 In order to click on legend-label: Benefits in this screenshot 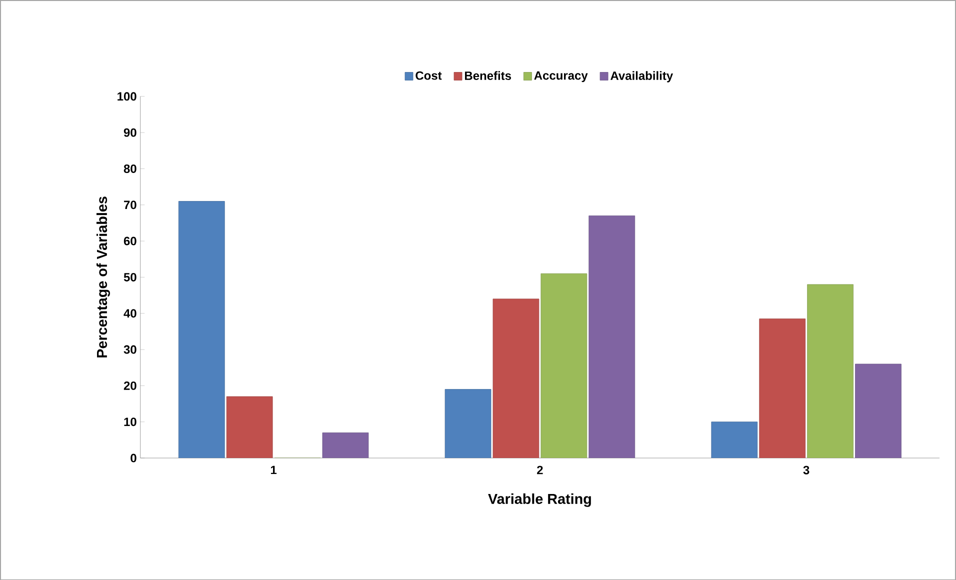, I will do `click(488, 75)`.